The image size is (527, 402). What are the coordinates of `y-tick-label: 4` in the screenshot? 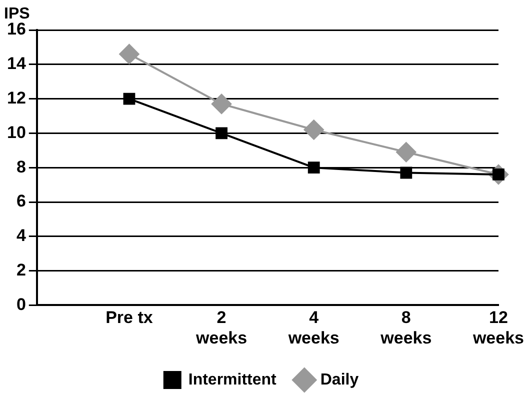 It's located at (21, 236).